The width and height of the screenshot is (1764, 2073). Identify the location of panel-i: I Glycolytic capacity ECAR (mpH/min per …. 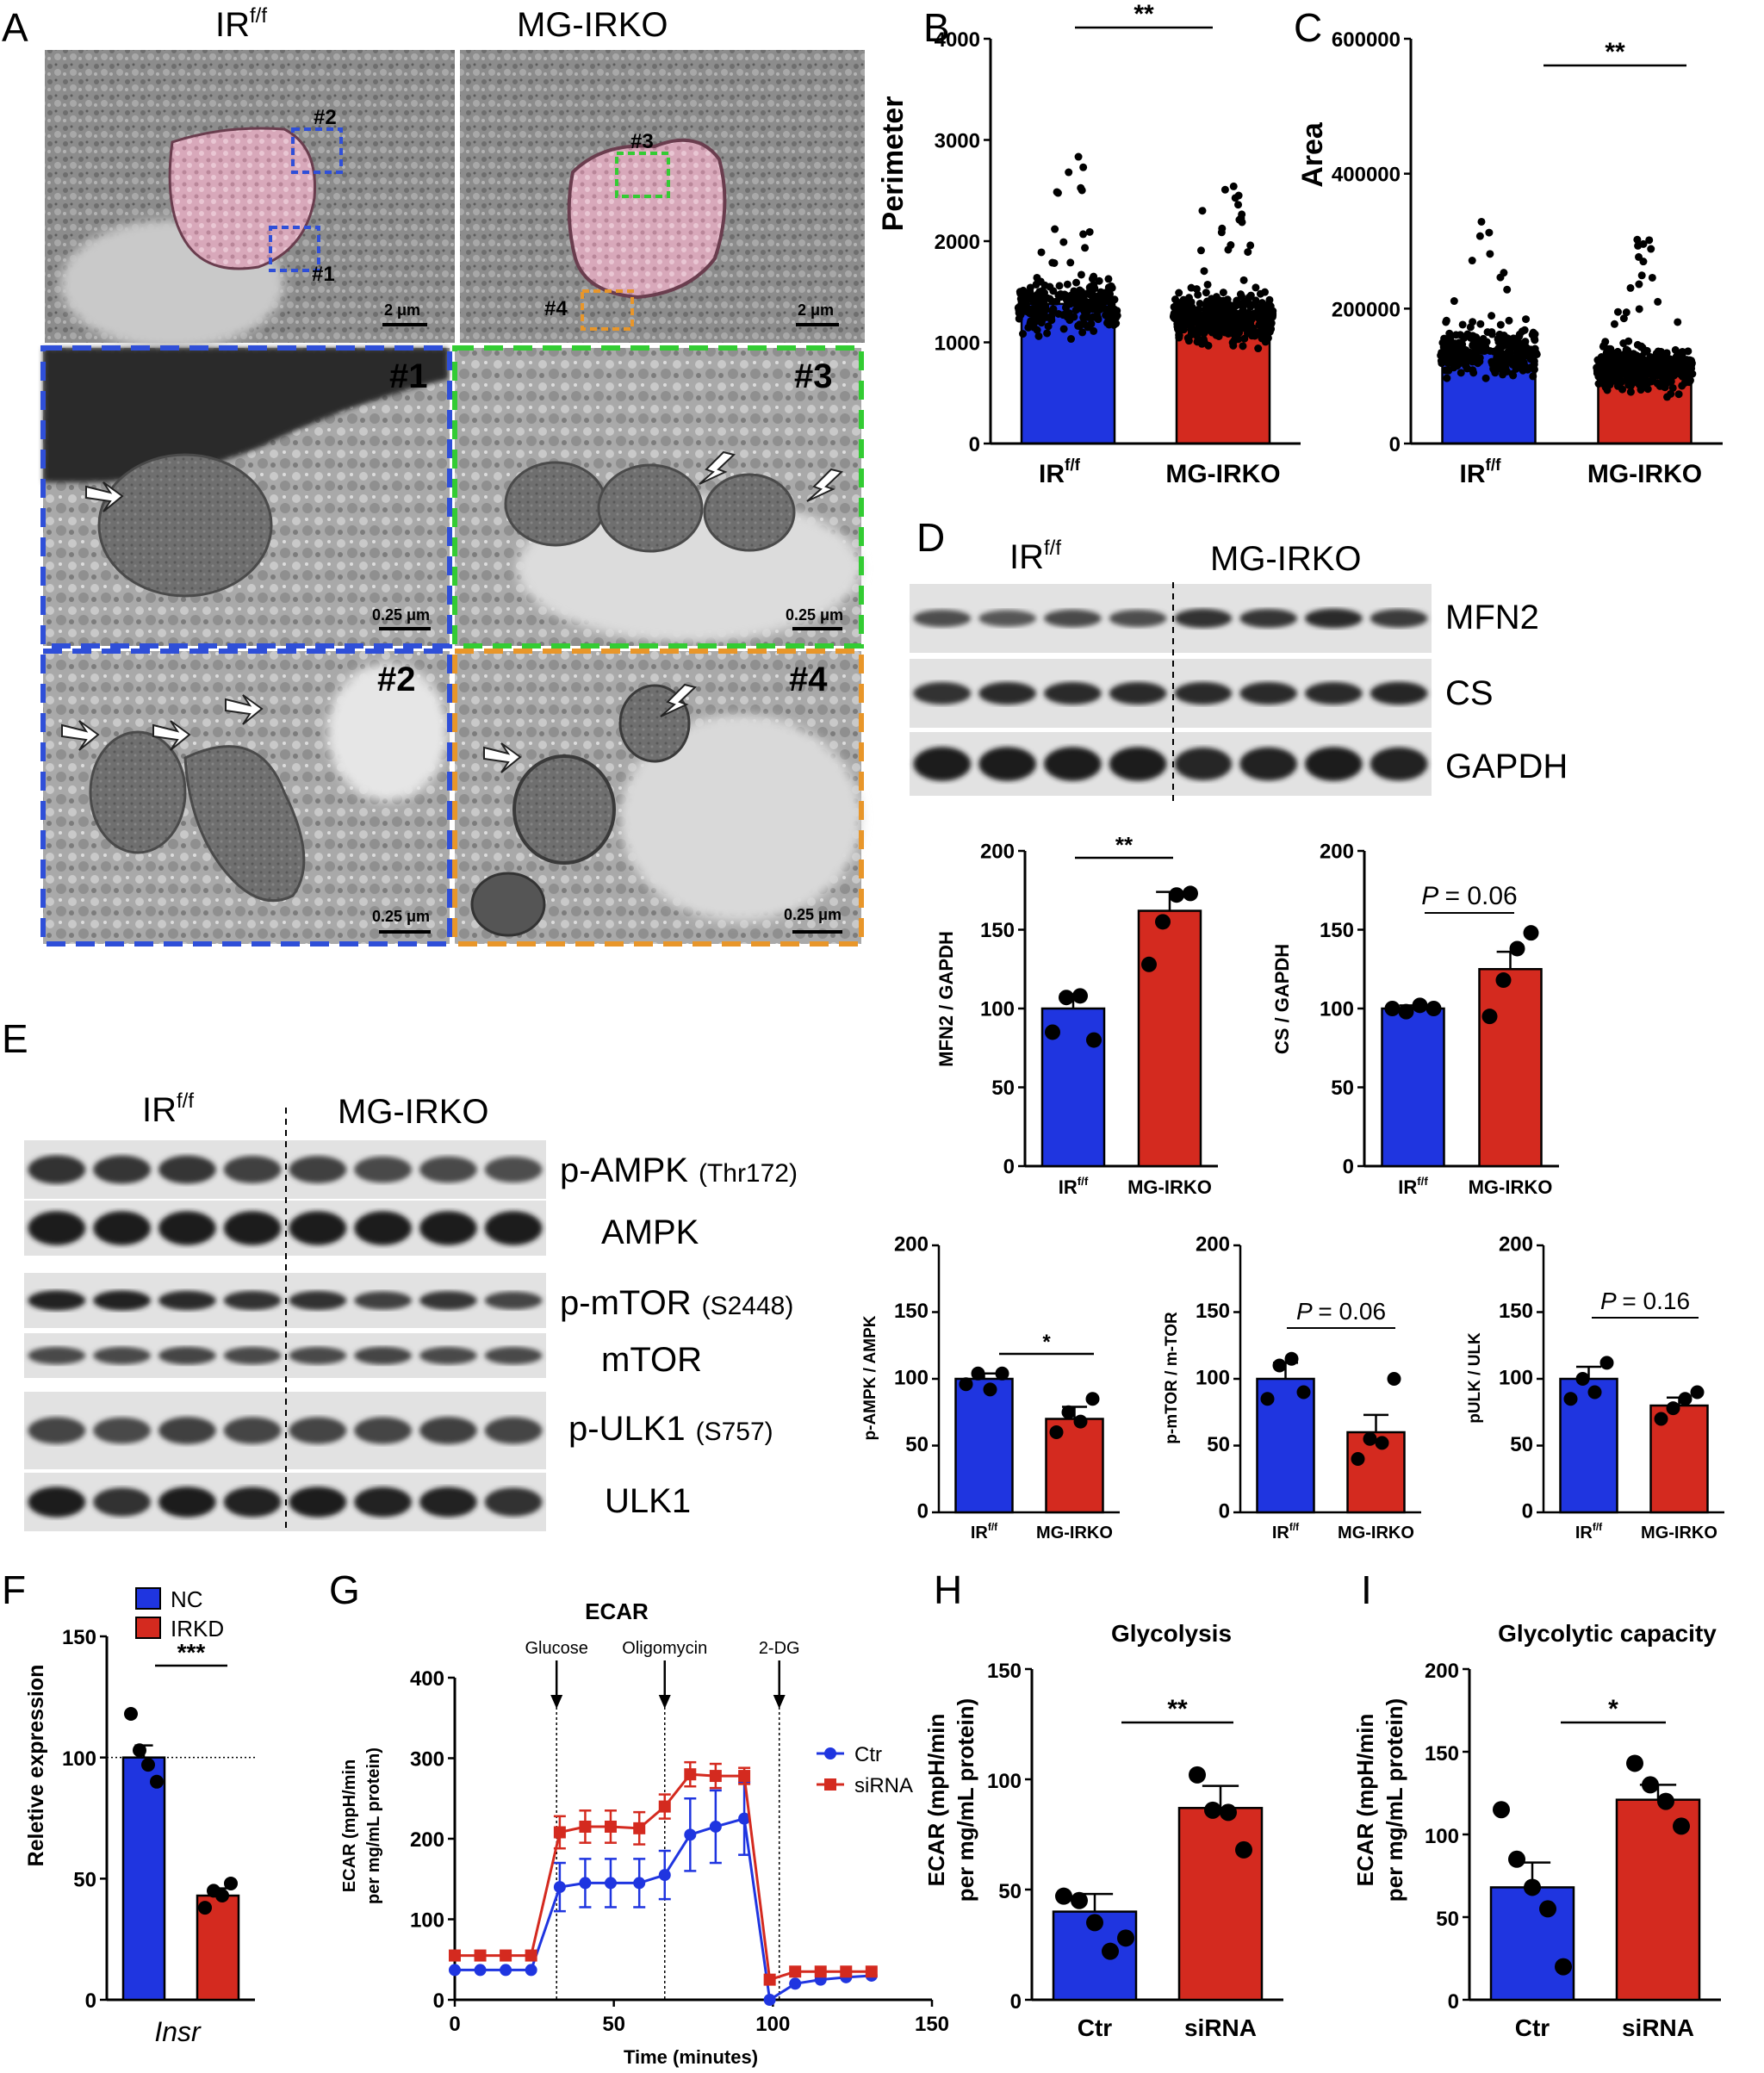
(1536, 1804).